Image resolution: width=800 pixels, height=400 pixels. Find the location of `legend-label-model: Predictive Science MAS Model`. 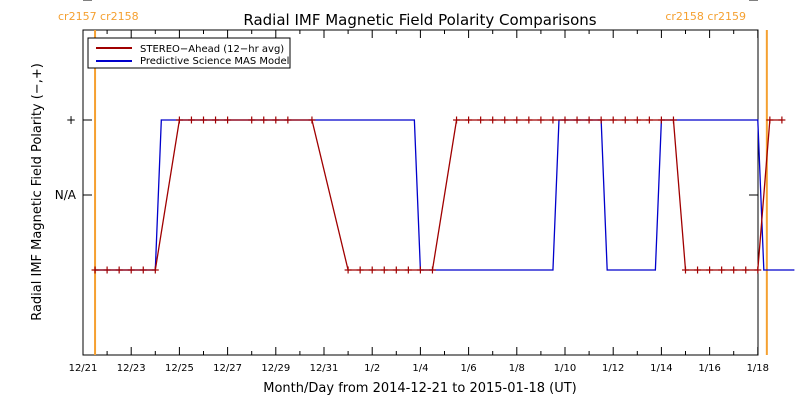

legend-label-model: Predictive Science MAS Model is located at coordinates (214, 61).